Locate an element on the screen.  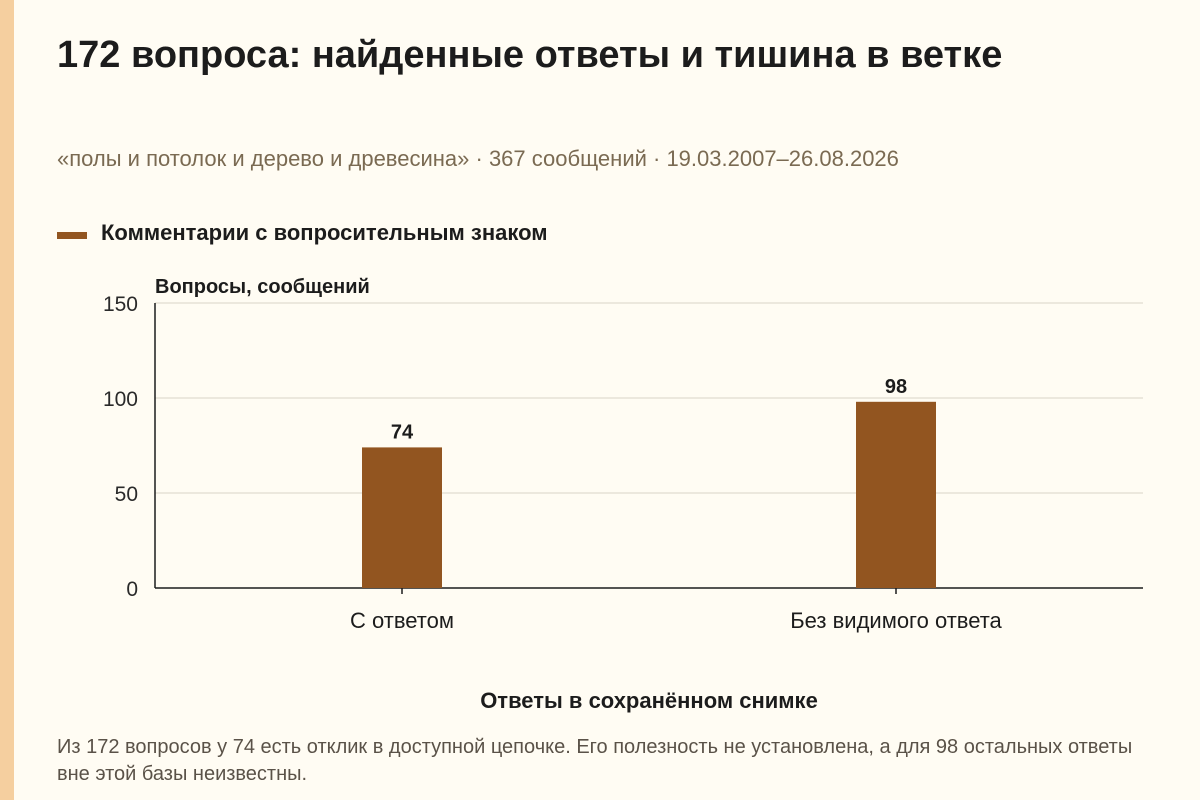
x-axis-title: Ответы в сохранённом снимке is located at coordinates (649, 700).